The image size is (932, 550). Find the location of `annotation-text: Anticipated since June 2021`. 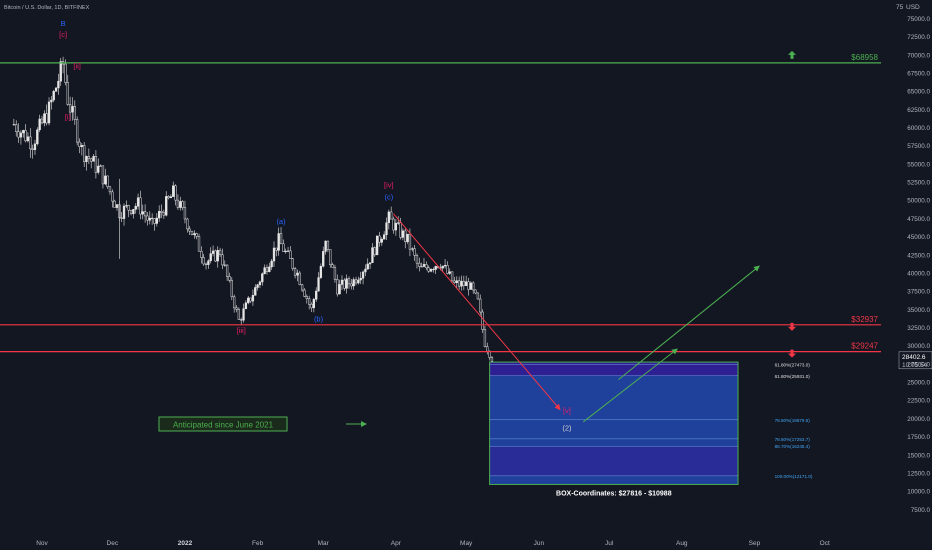

annotation-text: Anticipated since June 2021 is located at coordinates (223, 425).